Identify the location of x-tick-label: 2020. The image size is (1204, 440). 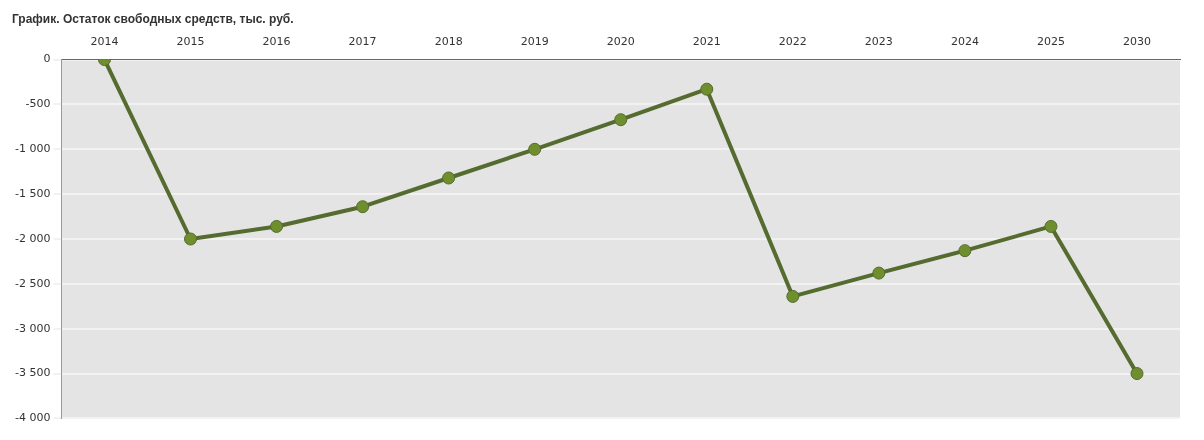
(620, 41).